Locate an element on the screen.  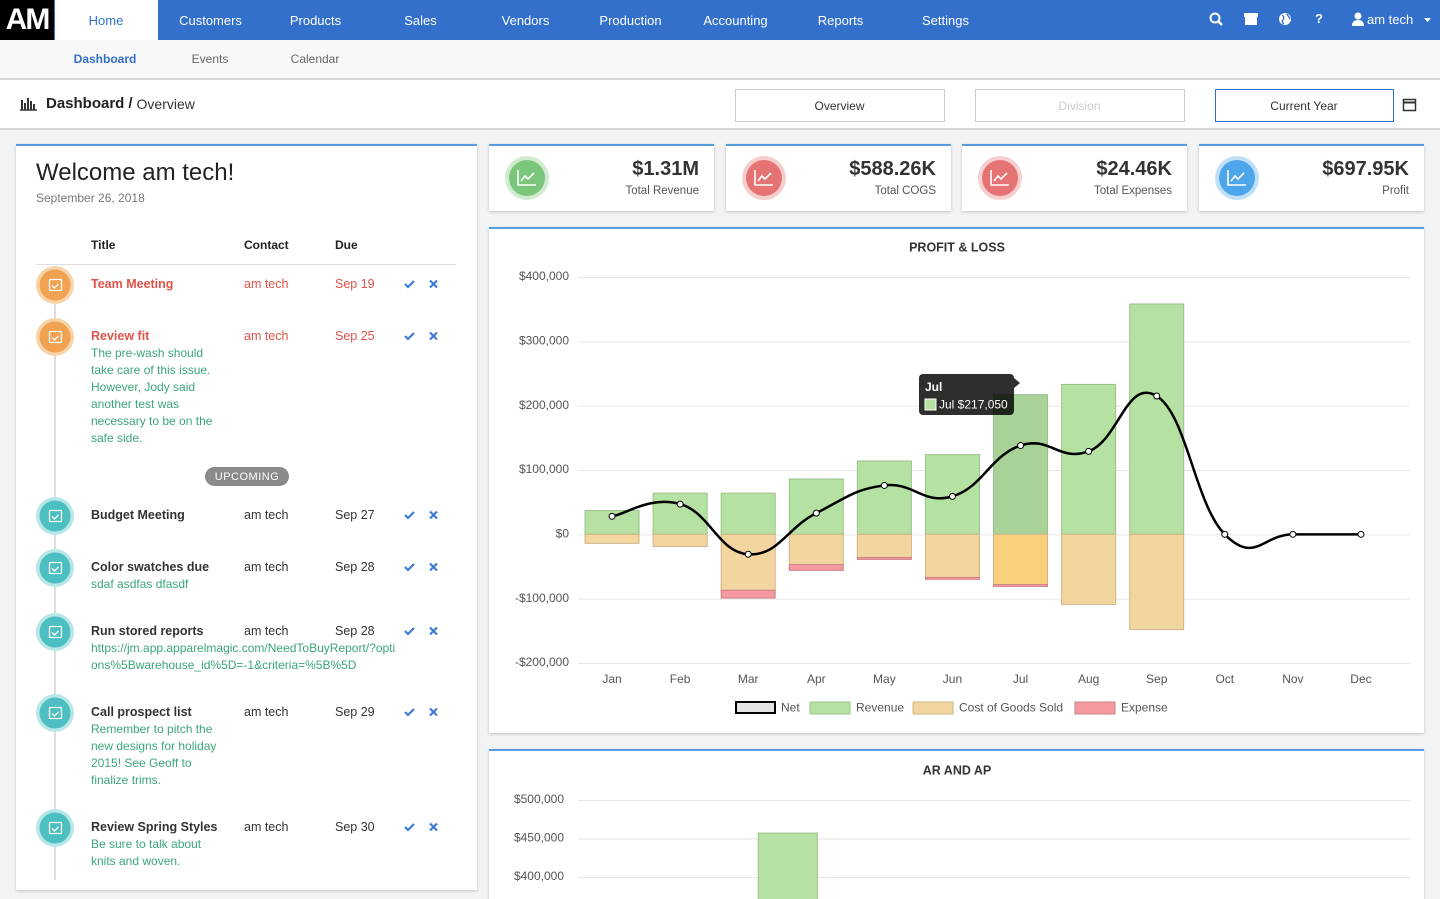
task-title: Review fit is located at coordinates (120, 336).